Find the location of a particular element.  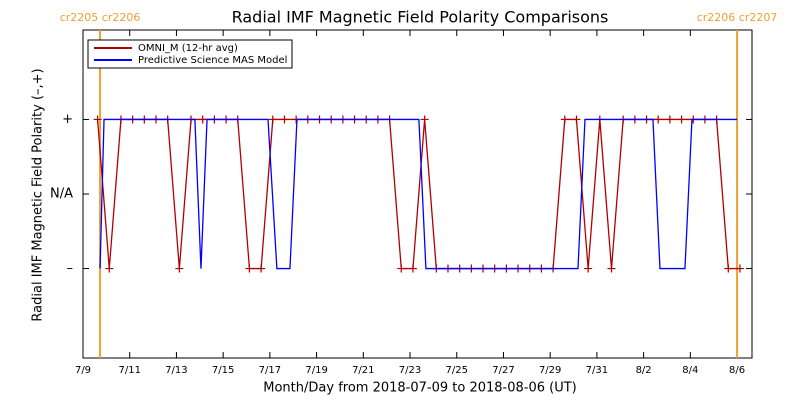

x-tick-label: 7/29 is located at coordinates (550, 370).